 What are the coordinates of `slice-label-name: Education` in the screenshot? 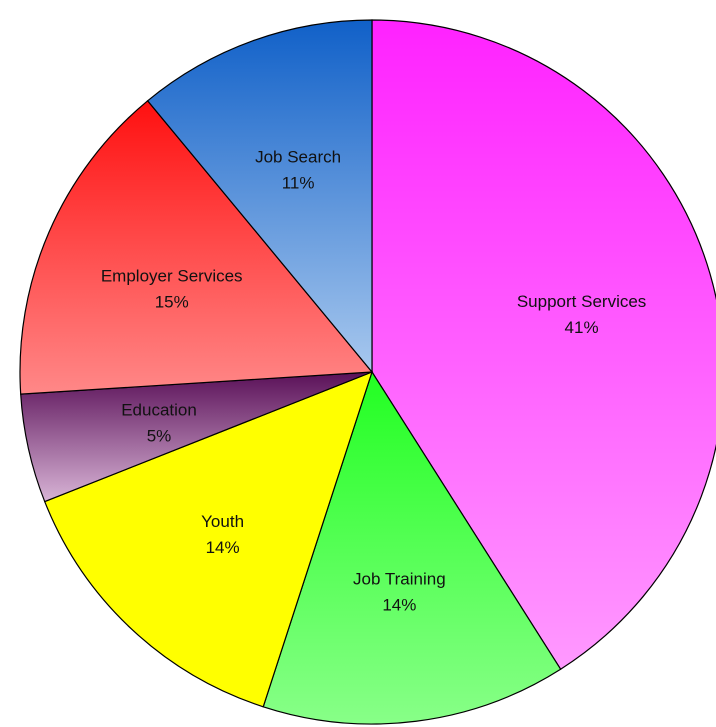 It's located at (159, 410).